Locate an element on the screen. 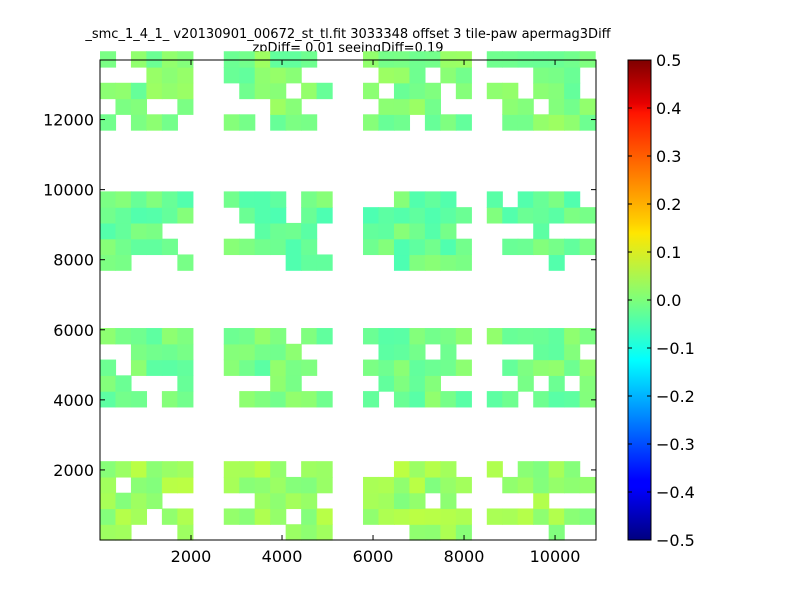  y-tick-label: 12000 is located at coordinates (68, 120).